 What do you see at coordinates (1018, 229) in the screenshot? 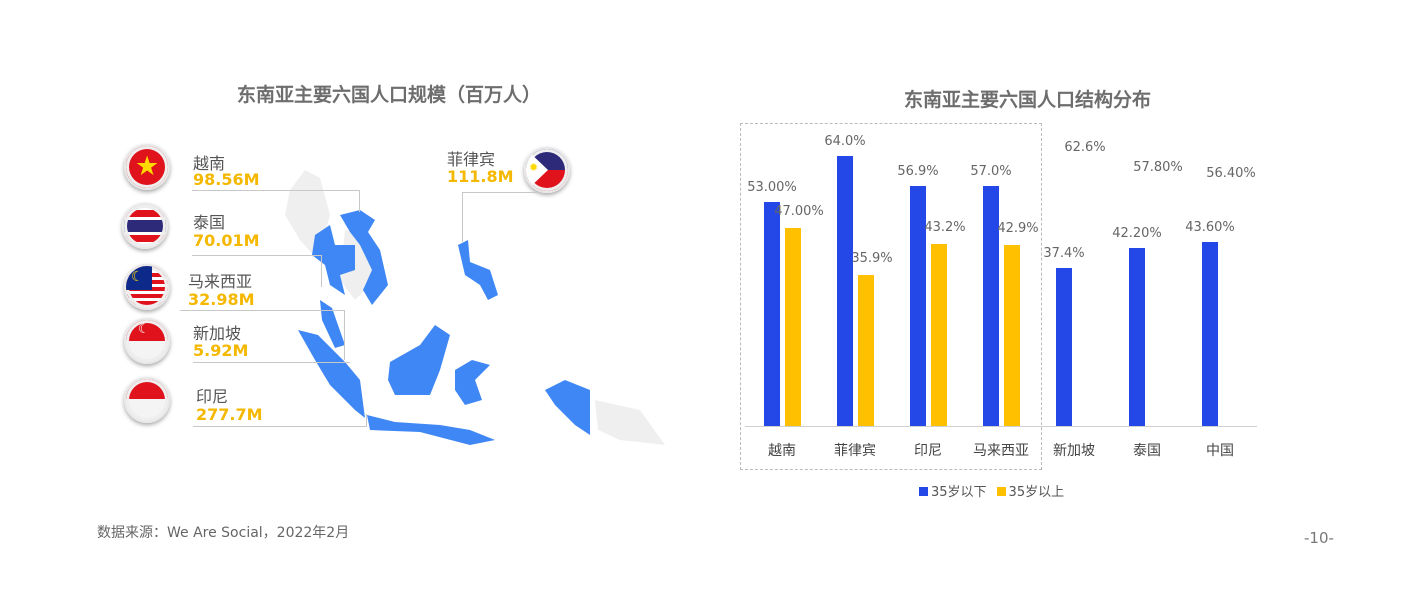
I see `data-label: 42.9%` at bounding box center [1018, 229].